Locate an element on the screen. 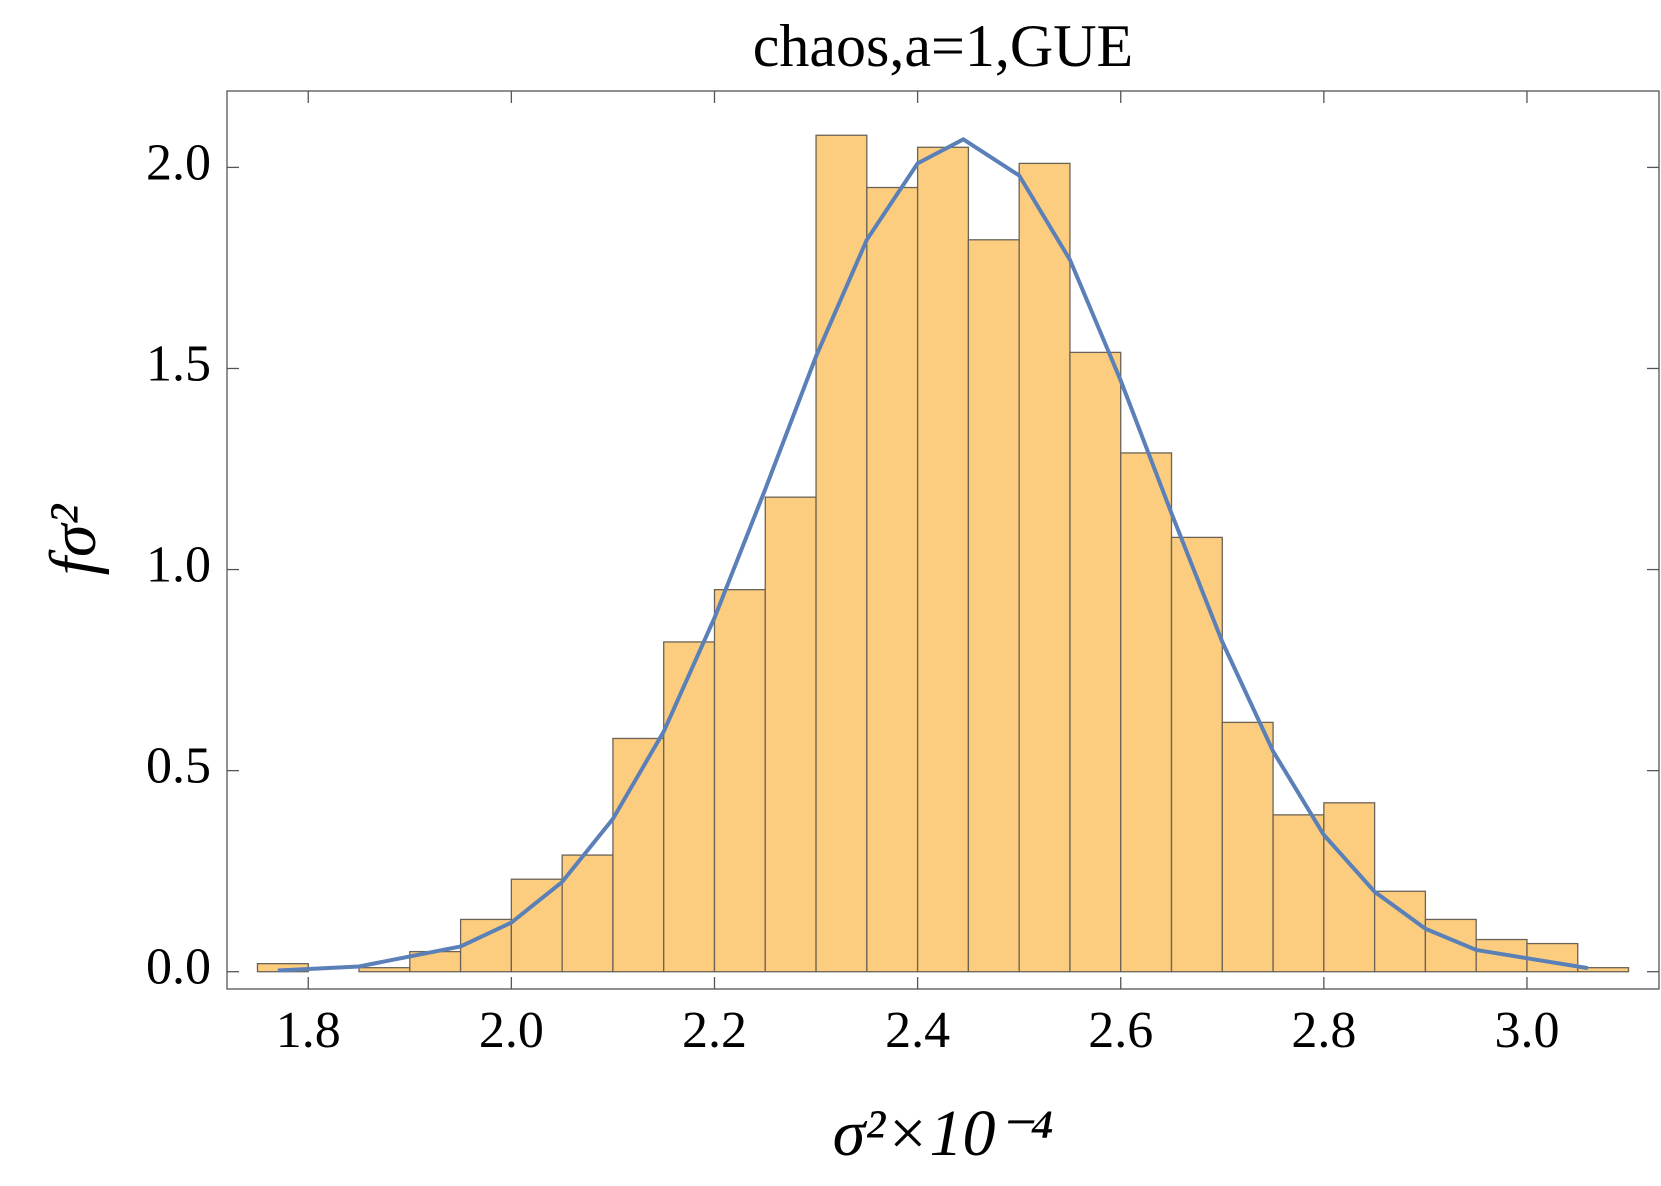  x-tick-label: 2.2 is located at coordinates (714, 1030).